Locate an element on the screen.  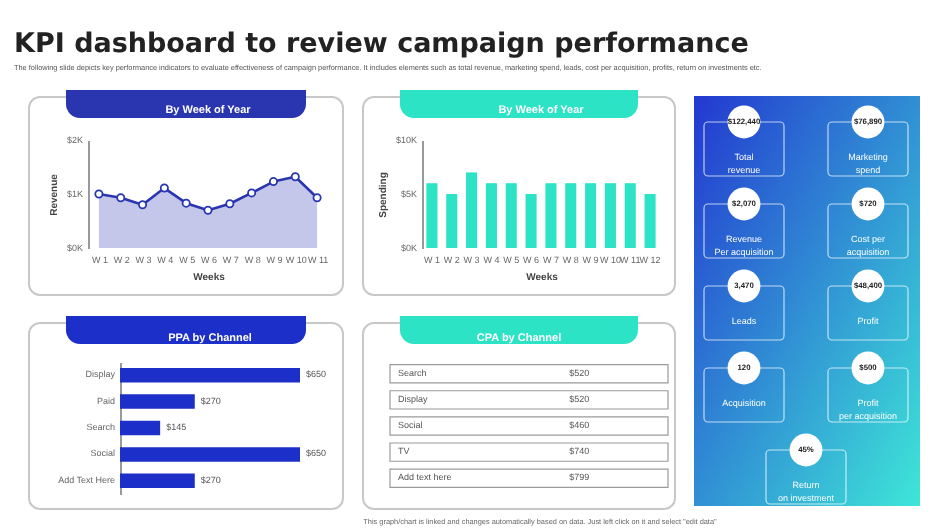
text: KPI dashboard to review campaign performance is located at coordinates (381, 44).